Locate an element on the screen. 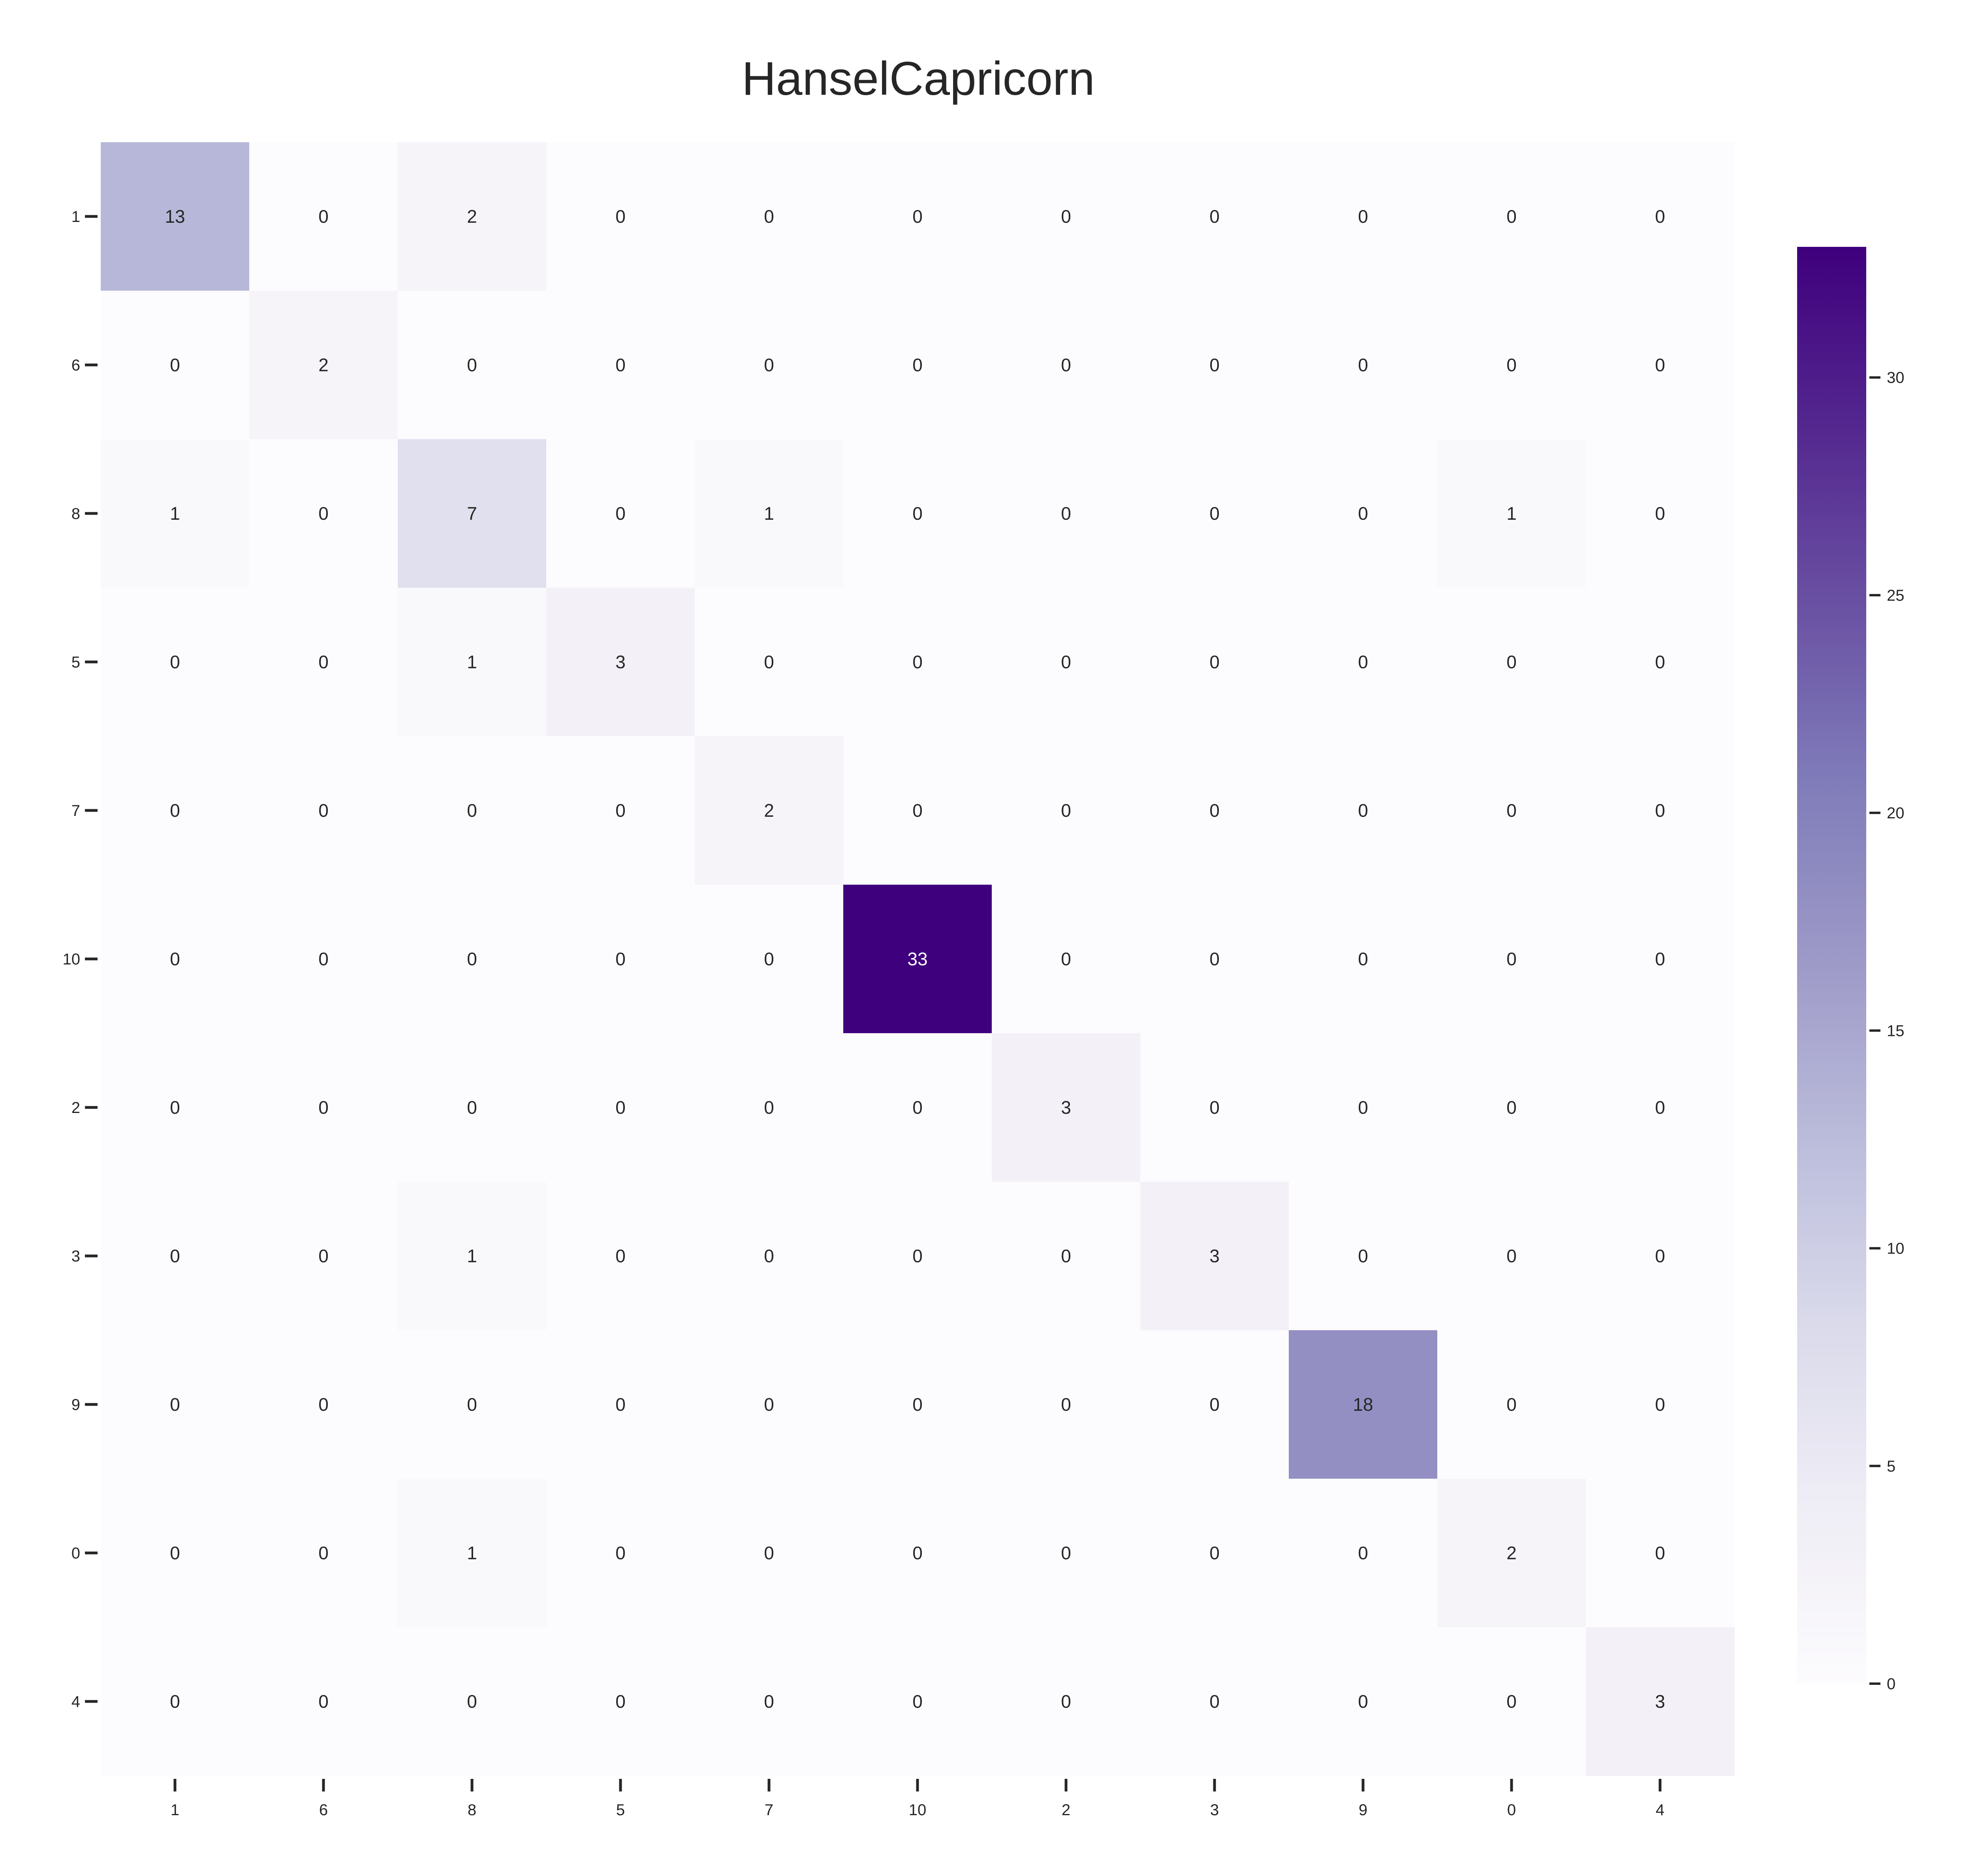  x-tick-label: 10 is located at coordinates (918, 1810).